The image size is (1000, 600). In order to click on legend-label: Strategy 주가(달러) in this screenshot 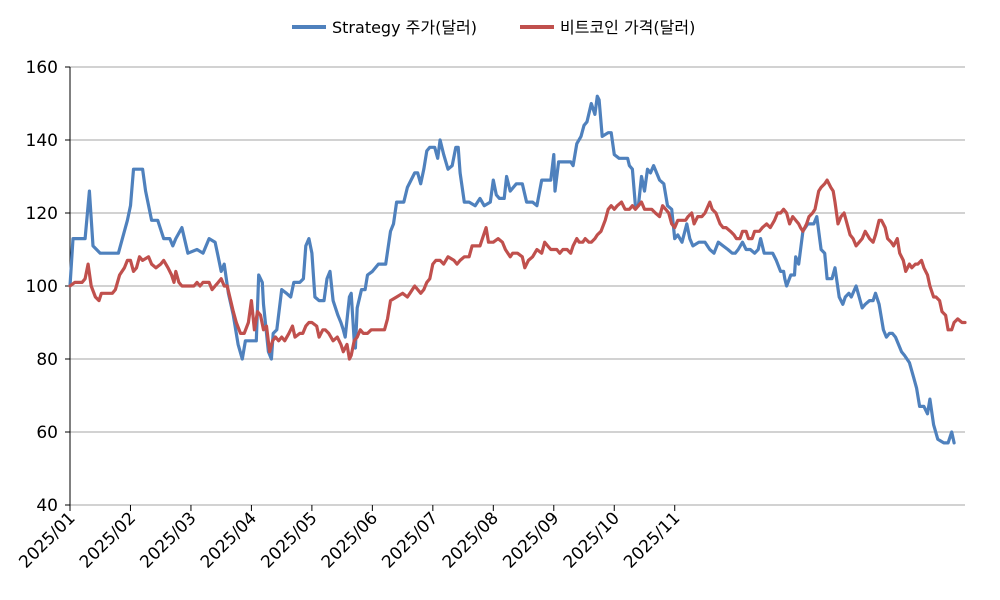, I will do `click(404, 27)`.